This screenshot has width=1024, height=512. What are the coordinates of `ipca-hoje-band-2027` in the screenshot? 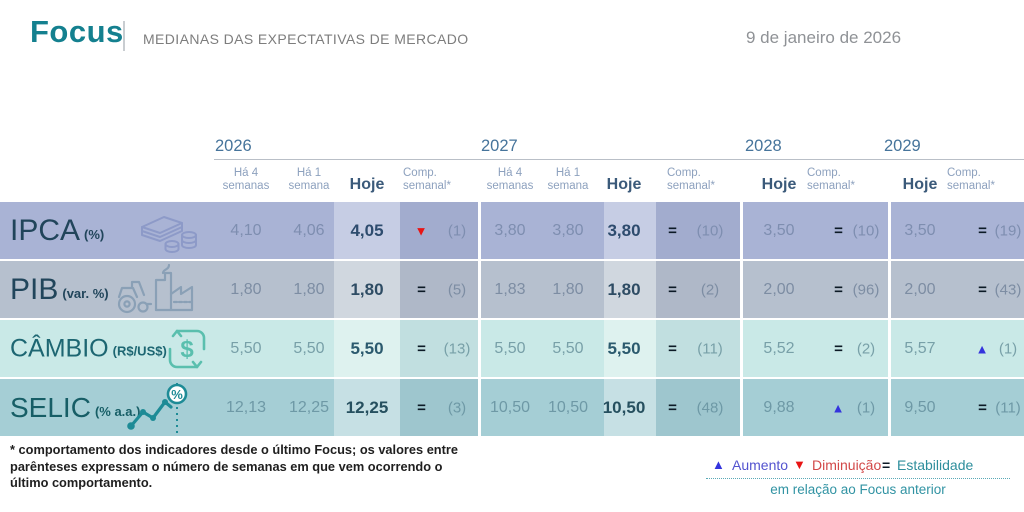 It's located at (630, 230).